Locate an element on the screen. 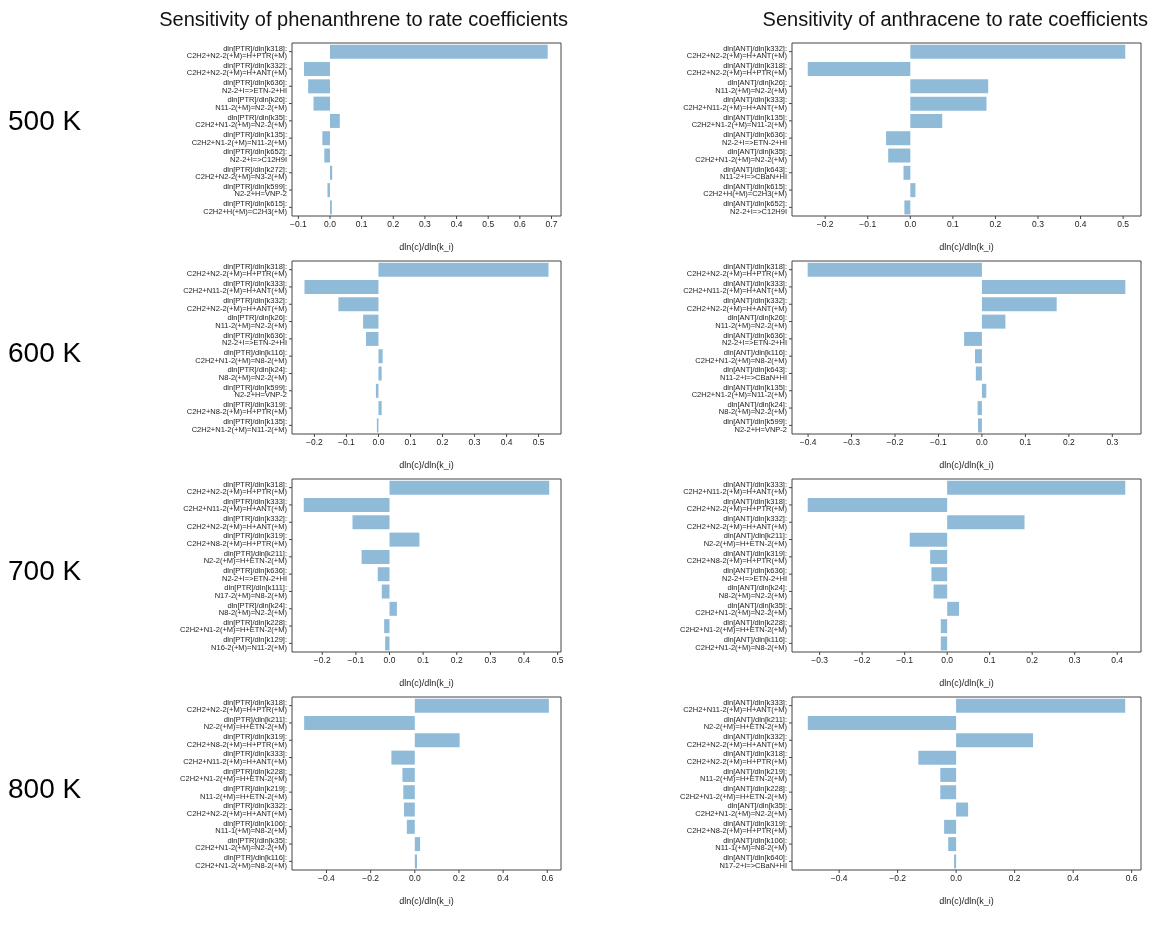 This screenshot has width=1159, height=933. x-tick-label: 0.7 is located at coordinates (551, 224).